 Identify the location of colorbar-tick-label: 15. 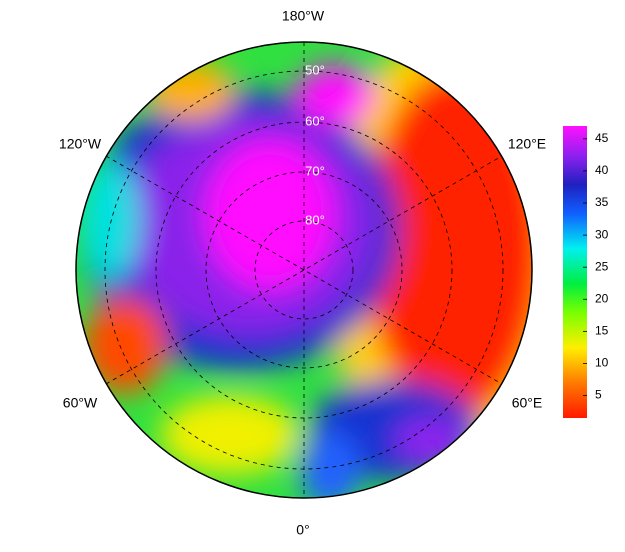
(602, 331).